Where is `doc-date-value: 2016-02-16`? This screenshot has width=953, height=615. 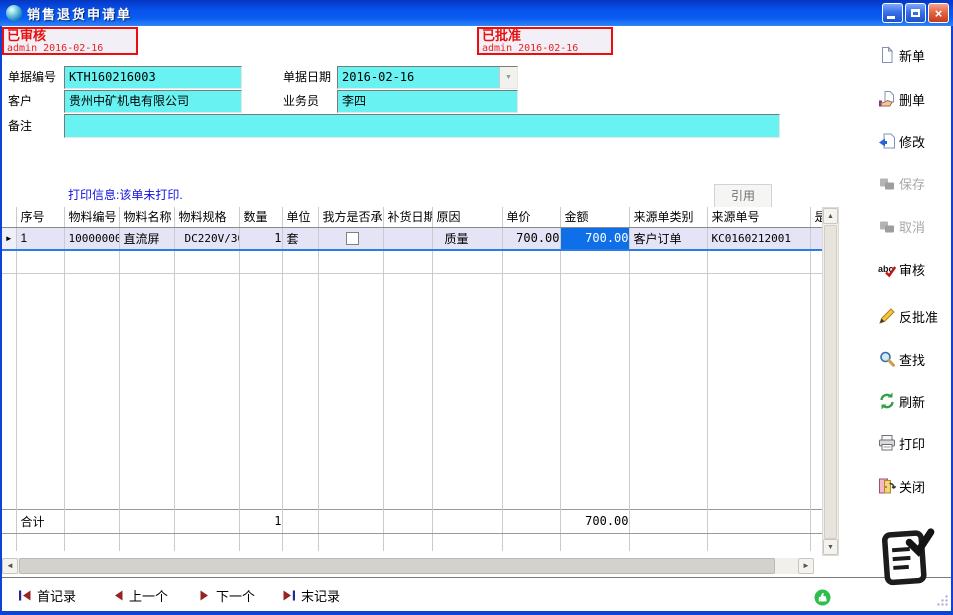 doc-date-value: 2016-02-16 is located at coordinates (418, 77).